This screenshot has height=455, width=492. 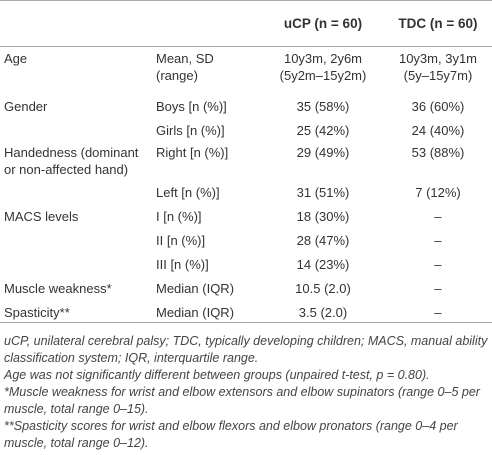 What do you see at coordinates (179, 216) in the screenshot?
I see `row-measure: I [n (%)]` at bounding box center [179, 216].